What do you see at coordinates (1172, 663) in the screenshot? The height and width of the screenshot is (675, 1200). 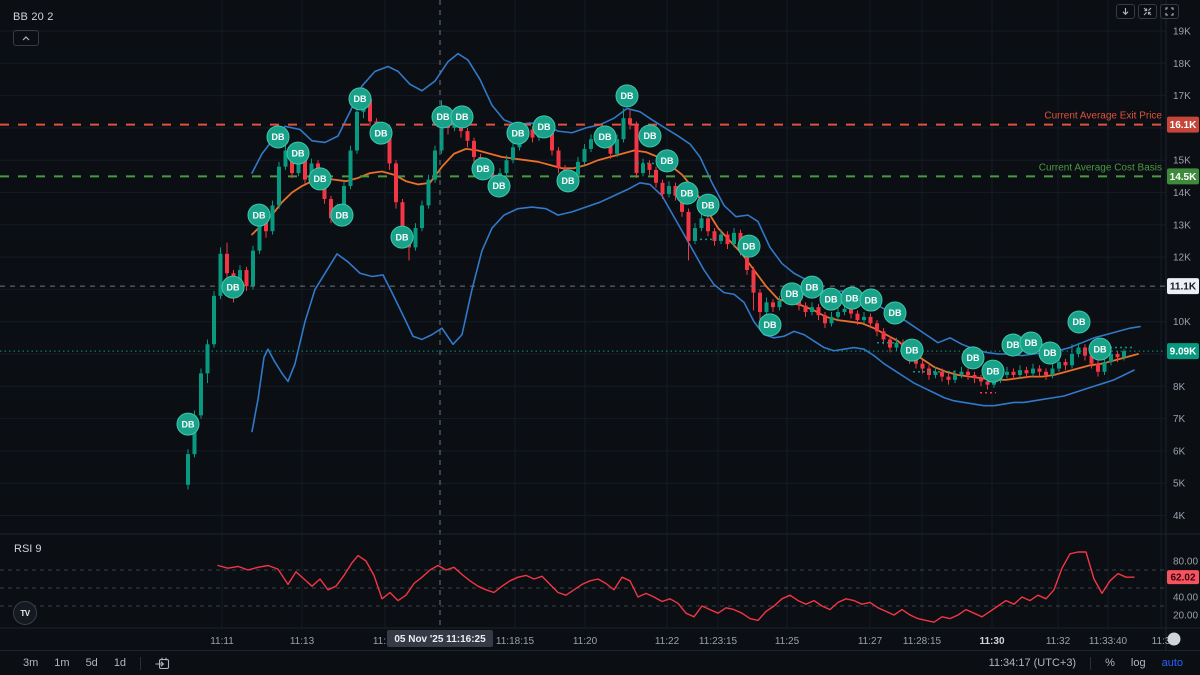 I see `auto-scale-button: auto` at bounding box center [1172, 663].